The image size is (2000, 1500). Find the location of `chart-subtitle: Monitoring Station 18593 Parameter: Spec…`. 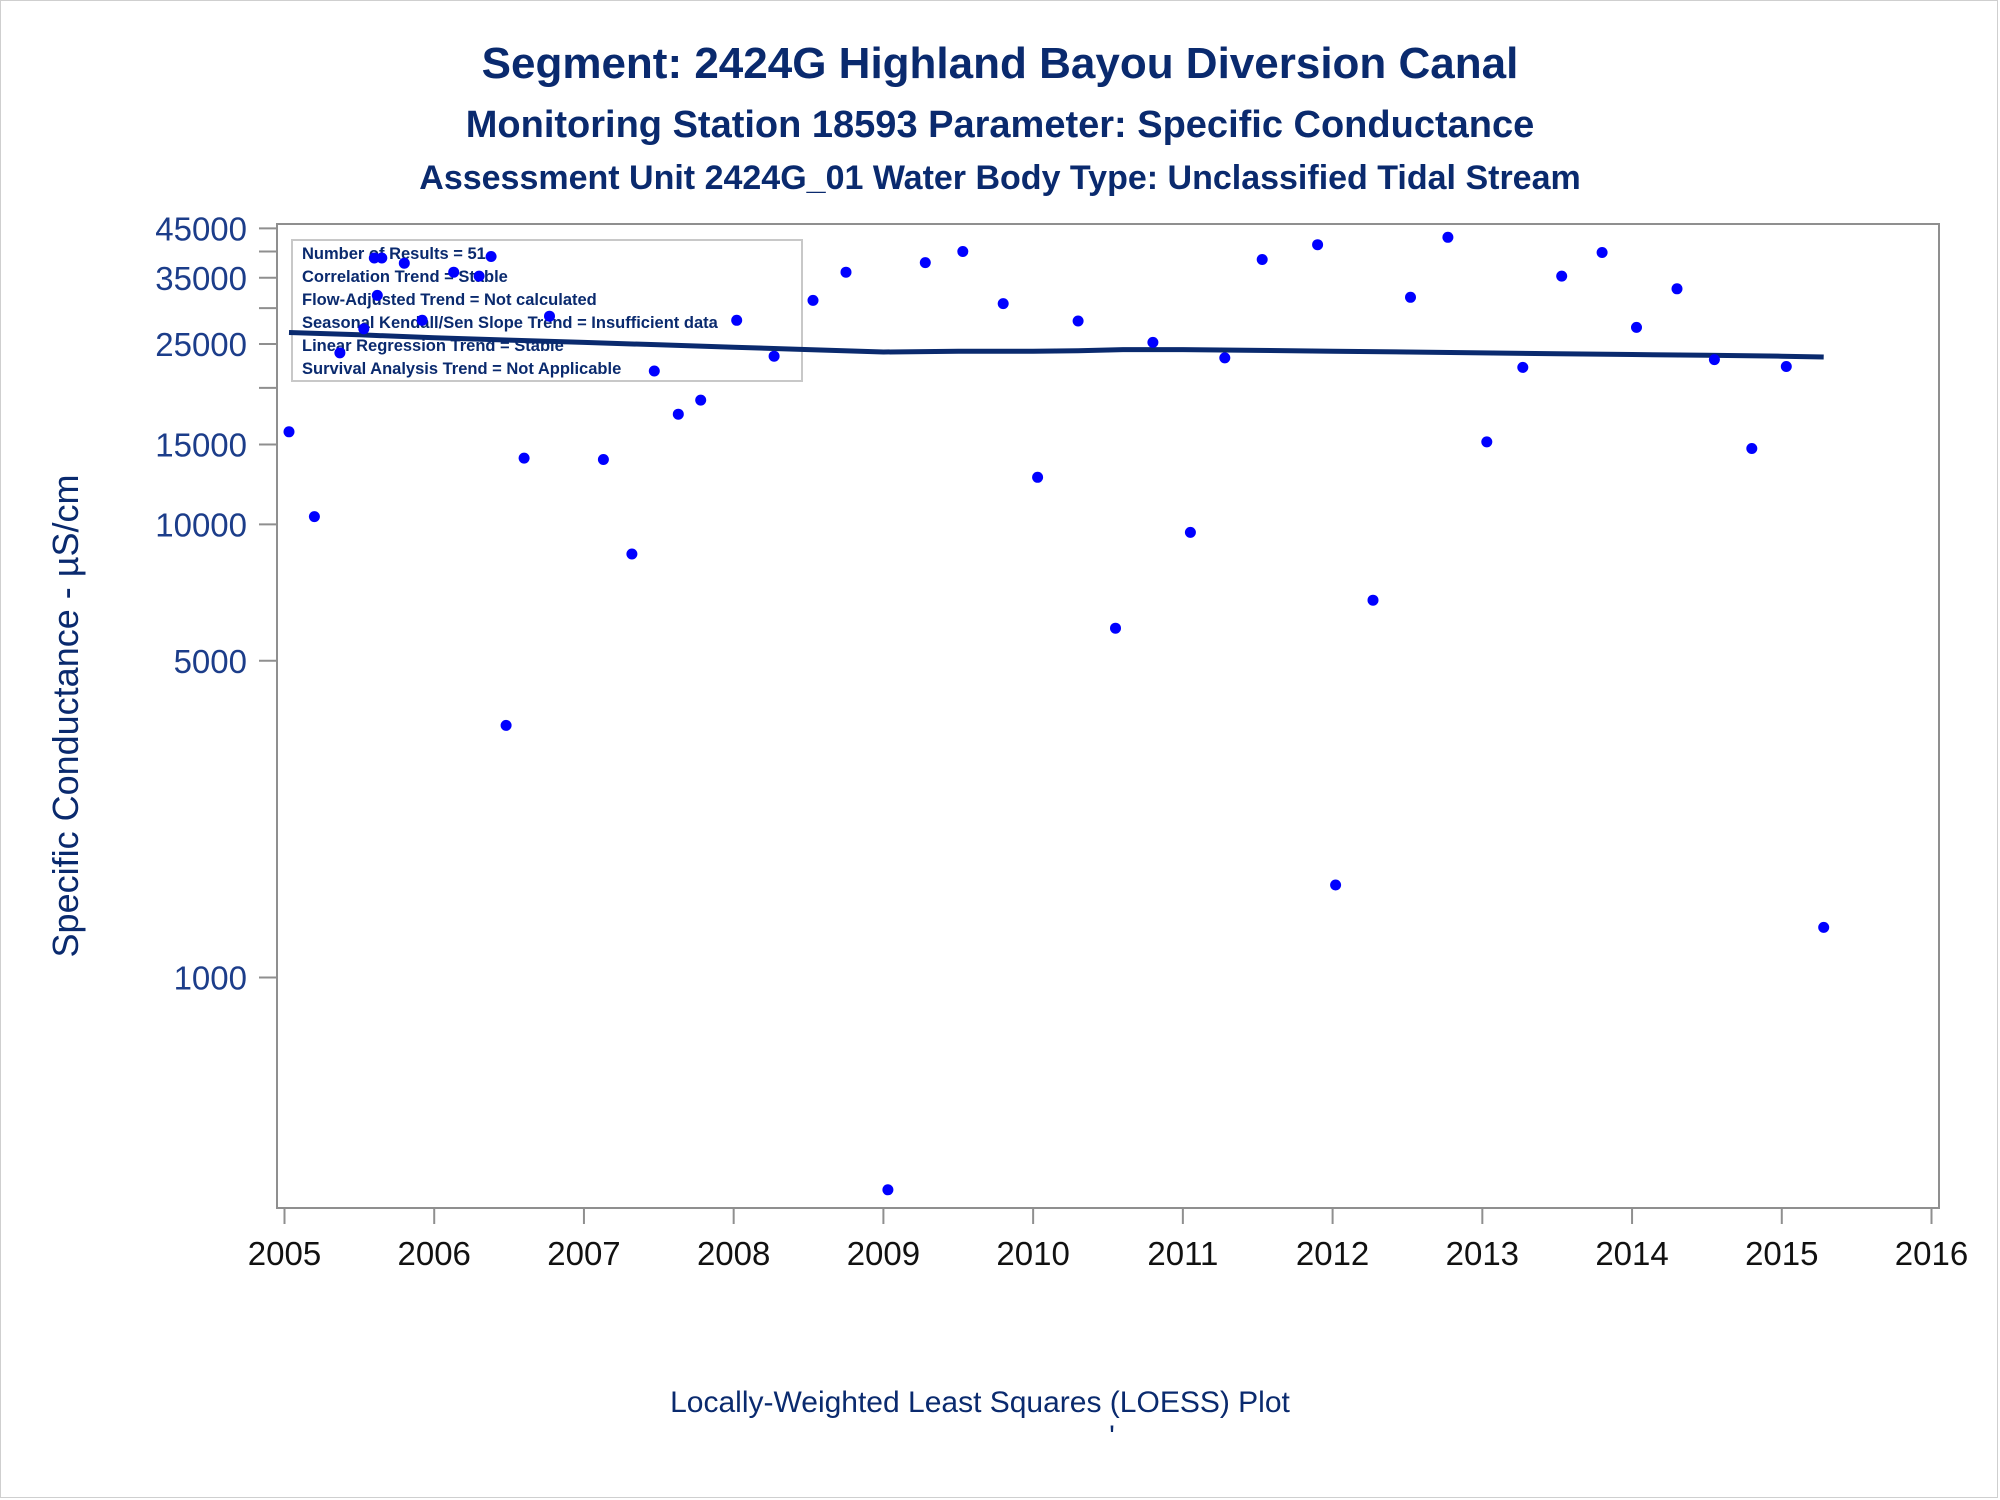

chart-subtitle: Monitoring Station 18593 Parameter: Spec… is located at coordinates (1000, 125).